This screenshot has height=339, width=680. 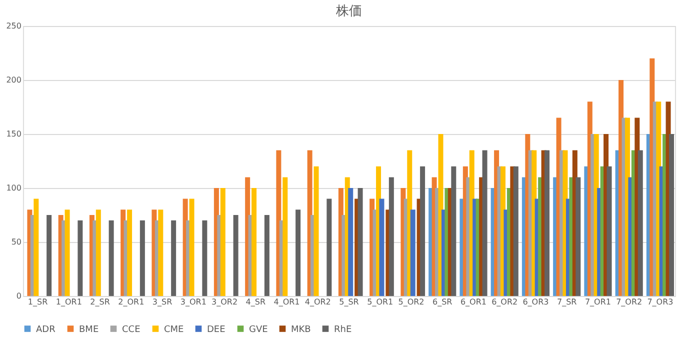 What do you see at coordinates (317, 302) in the screenshot?
I see `x-tick-label: 4_OR2` at bounding box center [317, 302].